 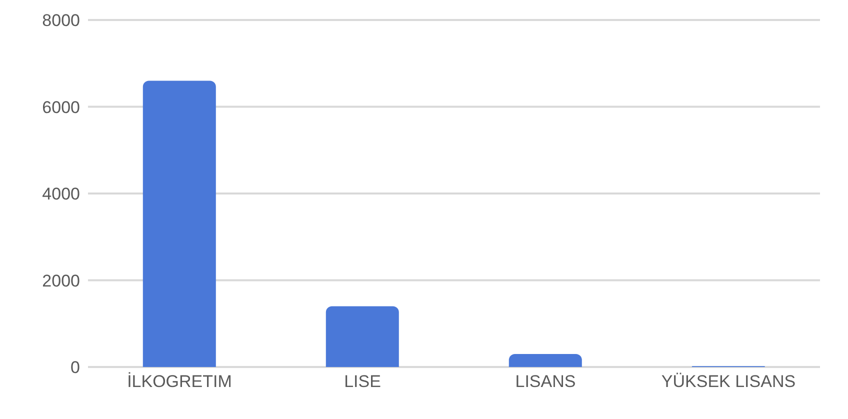 What do you see at coordinates (362, 382) in the screenshot?
I see `x-tick-label: LISE` at bounding box center [362, 382].